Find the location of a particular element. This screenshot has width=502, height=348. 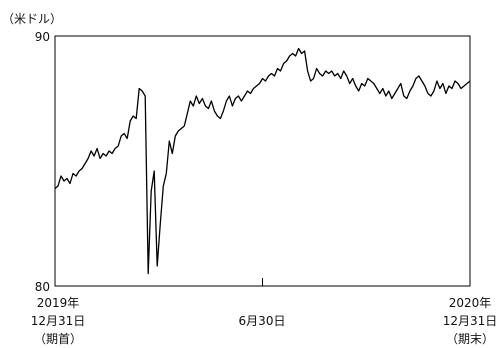

x-tick-label-end-year: 2020年 is located at coordinates (470, 303).